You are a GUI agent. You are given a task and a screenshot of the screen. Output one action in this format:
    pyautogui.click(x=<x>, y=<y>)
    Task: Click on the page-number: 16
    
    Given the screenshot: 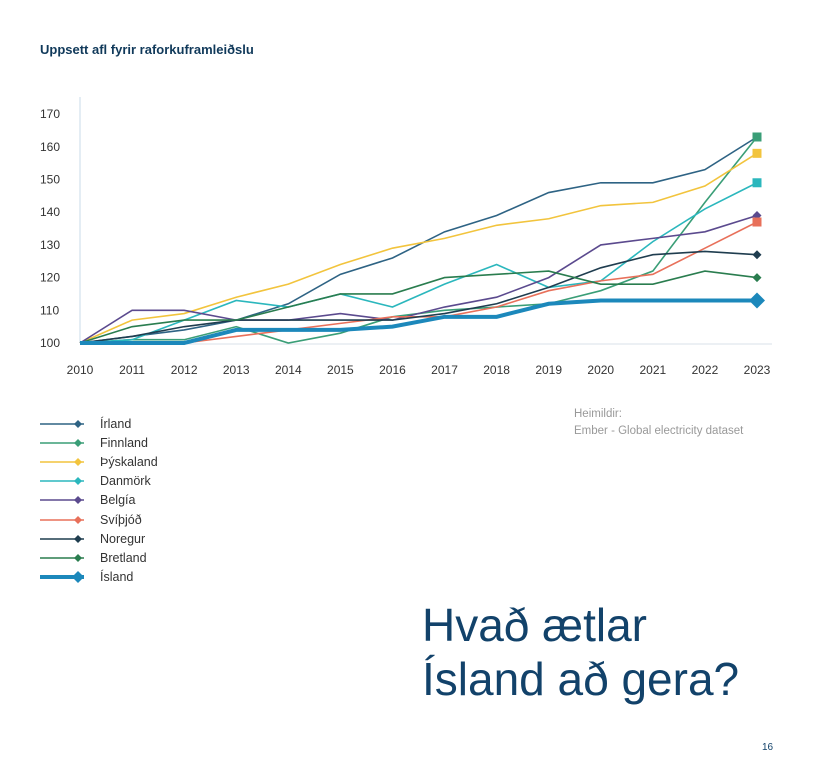 What is the action you would take?
    pyautogui.click(x=768, y=747)
    